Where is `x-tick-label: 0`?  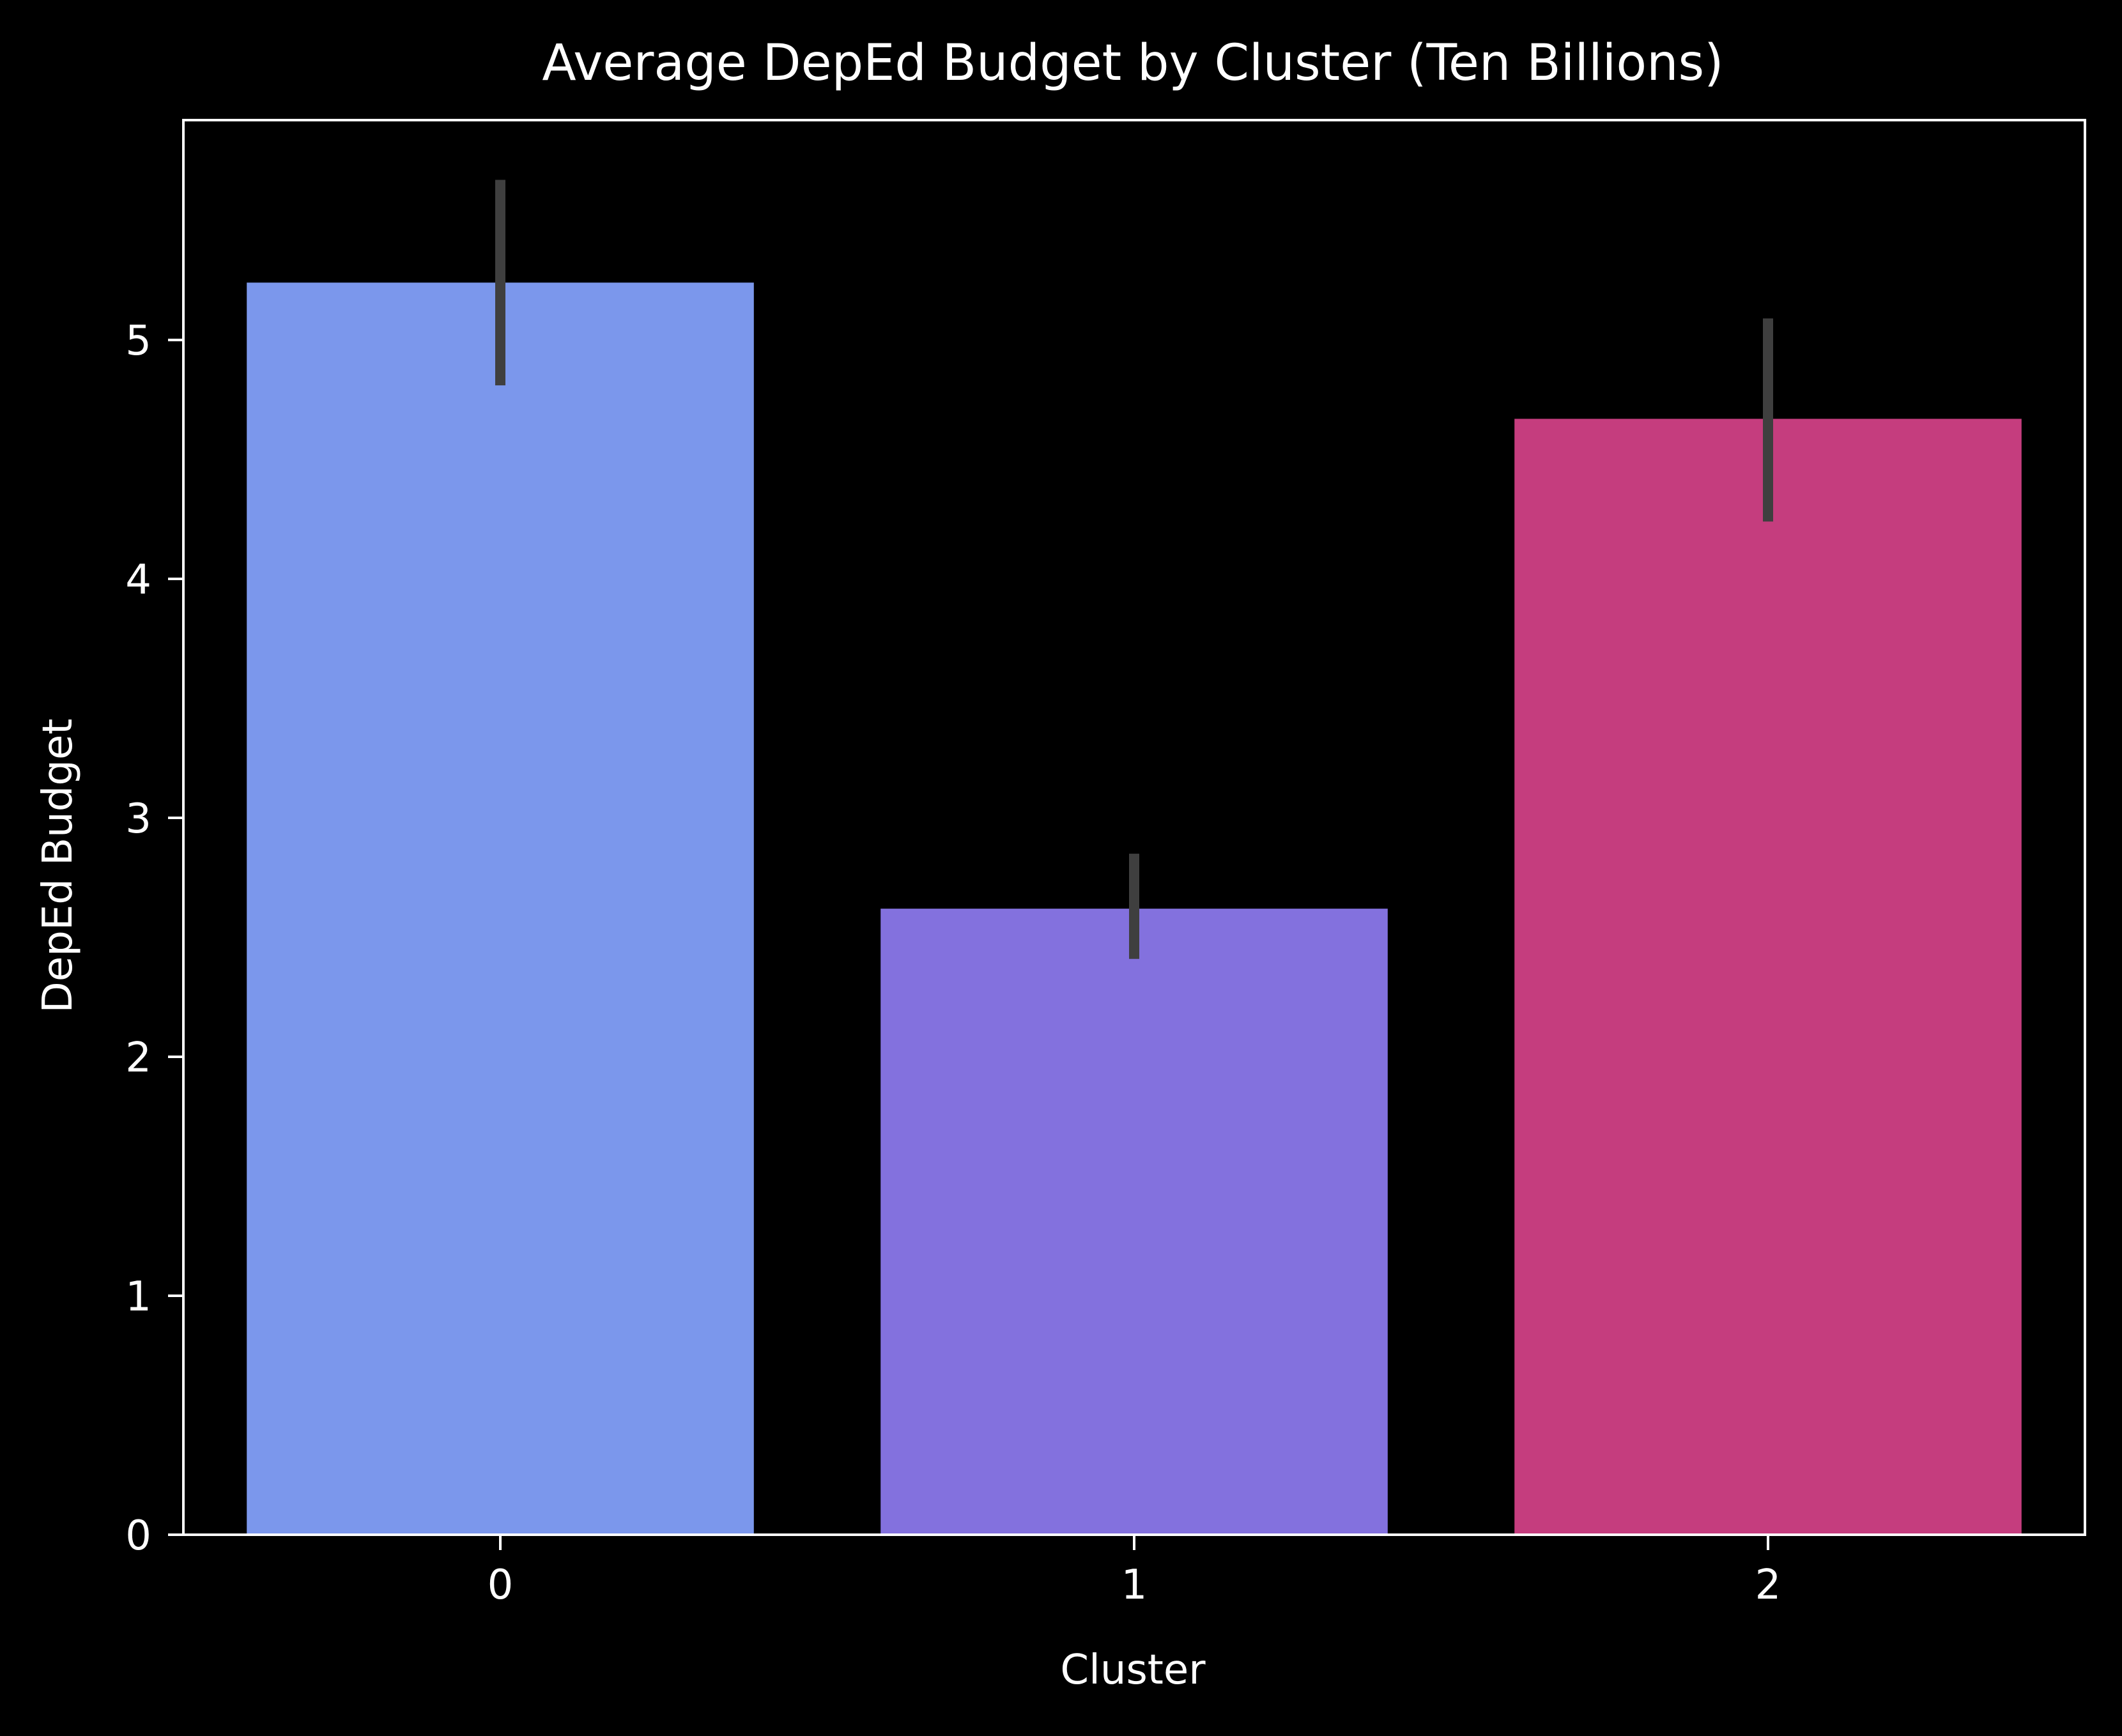 x-tick-label: 0 is located at coordinates (501, 1586).